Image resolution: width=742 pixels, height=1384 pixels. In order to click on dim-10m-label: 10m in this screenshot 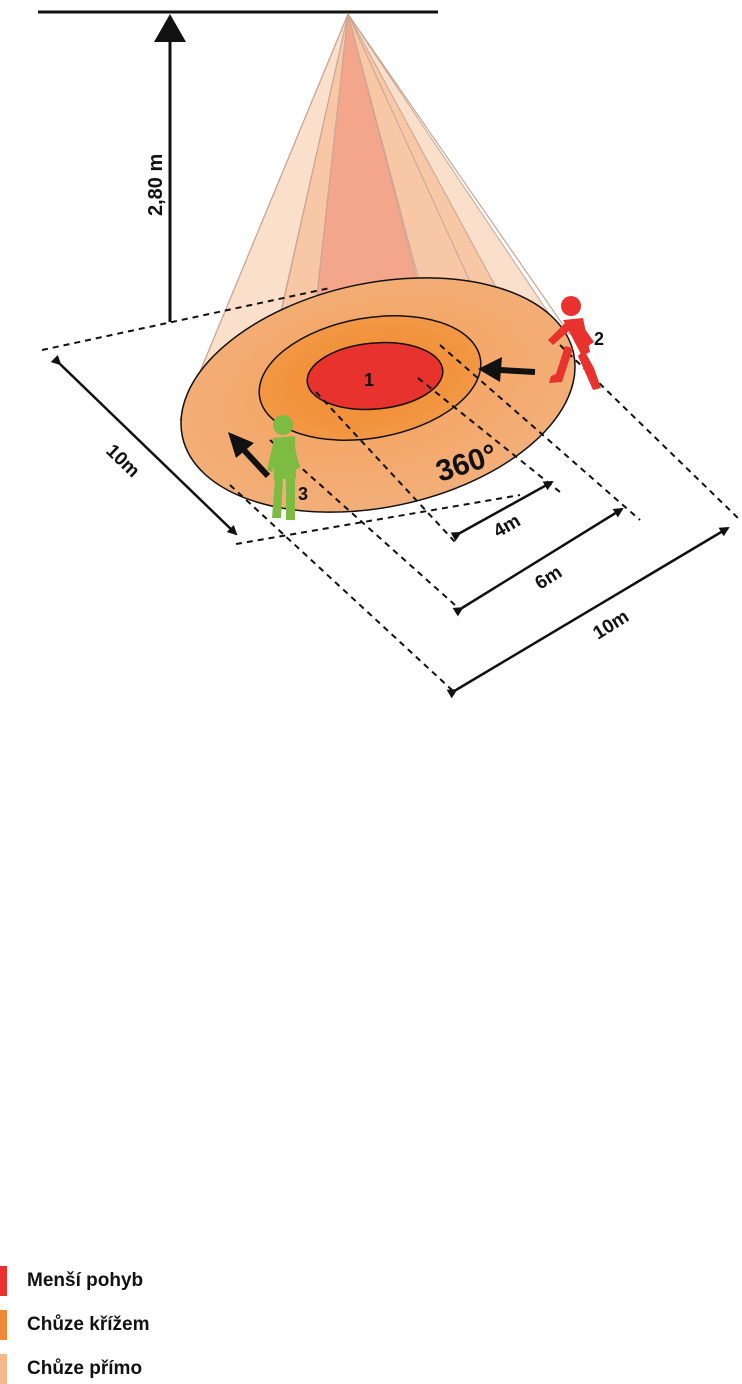, I will do `click(611, 625)`.